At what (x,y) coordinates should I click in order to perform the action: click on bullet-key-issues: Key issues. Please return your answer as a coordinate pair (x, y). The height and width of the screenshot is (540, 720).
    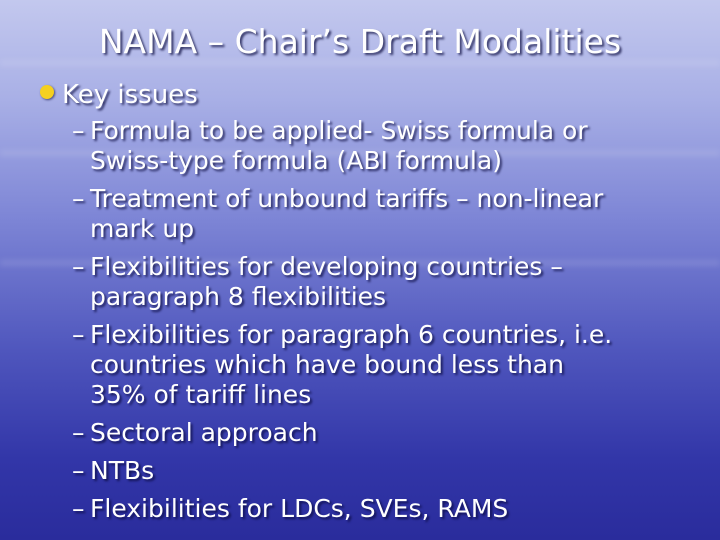
    Looking at the image, I should click on (119, 95).